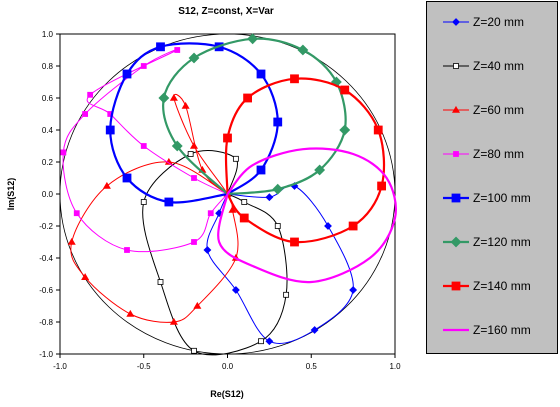 The height and width of the screenshot is (407, 560). Describe the element at coordinates (502, 242) in the screenshot. I see `legend-label: Z=120 mm` at that location.